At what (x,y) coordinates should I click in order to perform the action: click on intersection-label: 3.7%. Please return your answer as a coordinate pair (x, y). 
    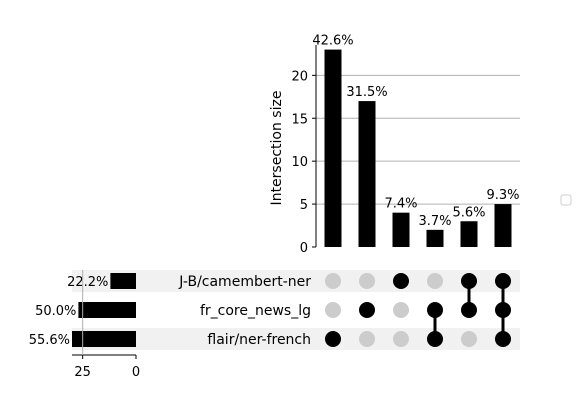
    Looking at the image, I should click on (434, 221).